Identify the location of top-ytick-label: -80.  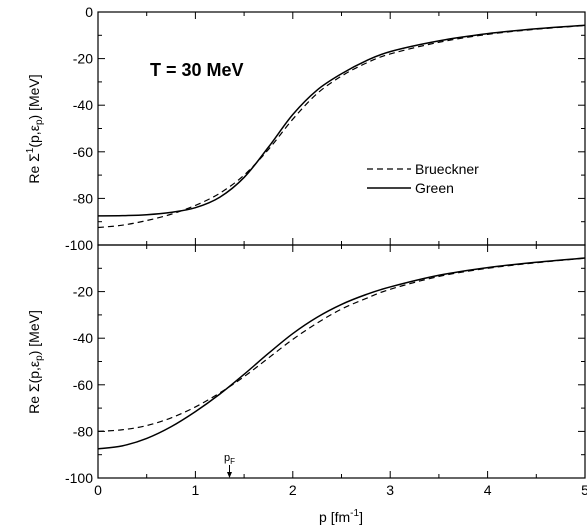
(83, 198).